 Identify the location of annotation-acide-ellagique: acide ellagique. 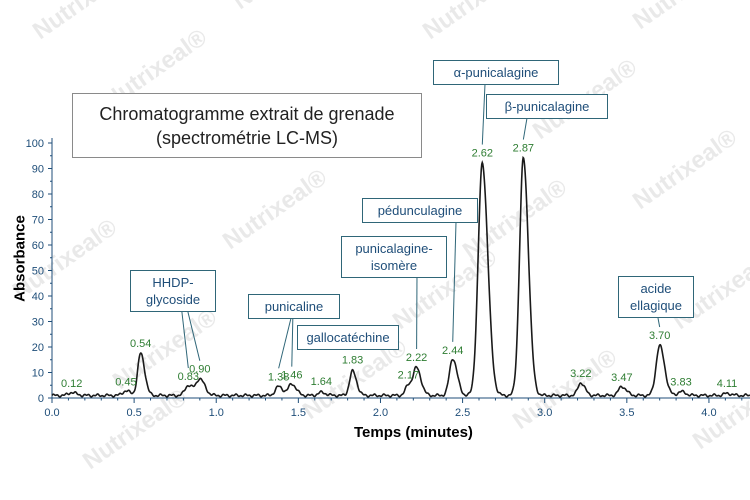
(656, 297).